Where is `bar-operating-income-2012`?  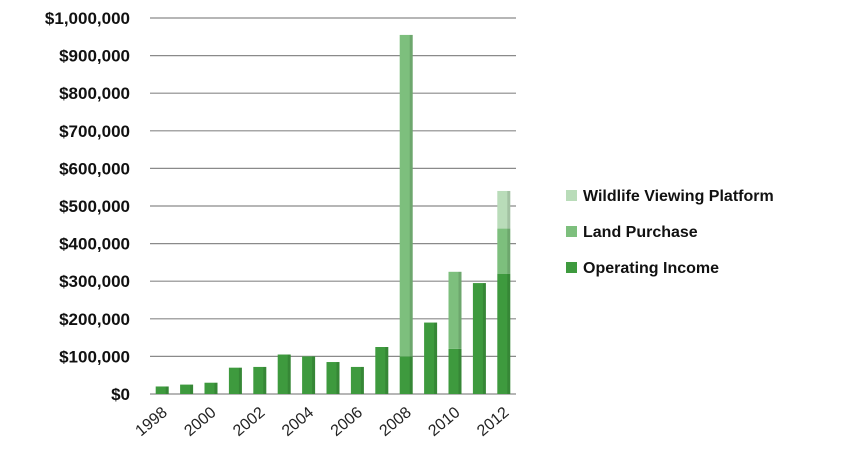
bar-operating-income-2012 is located at coordinates (504, 333).